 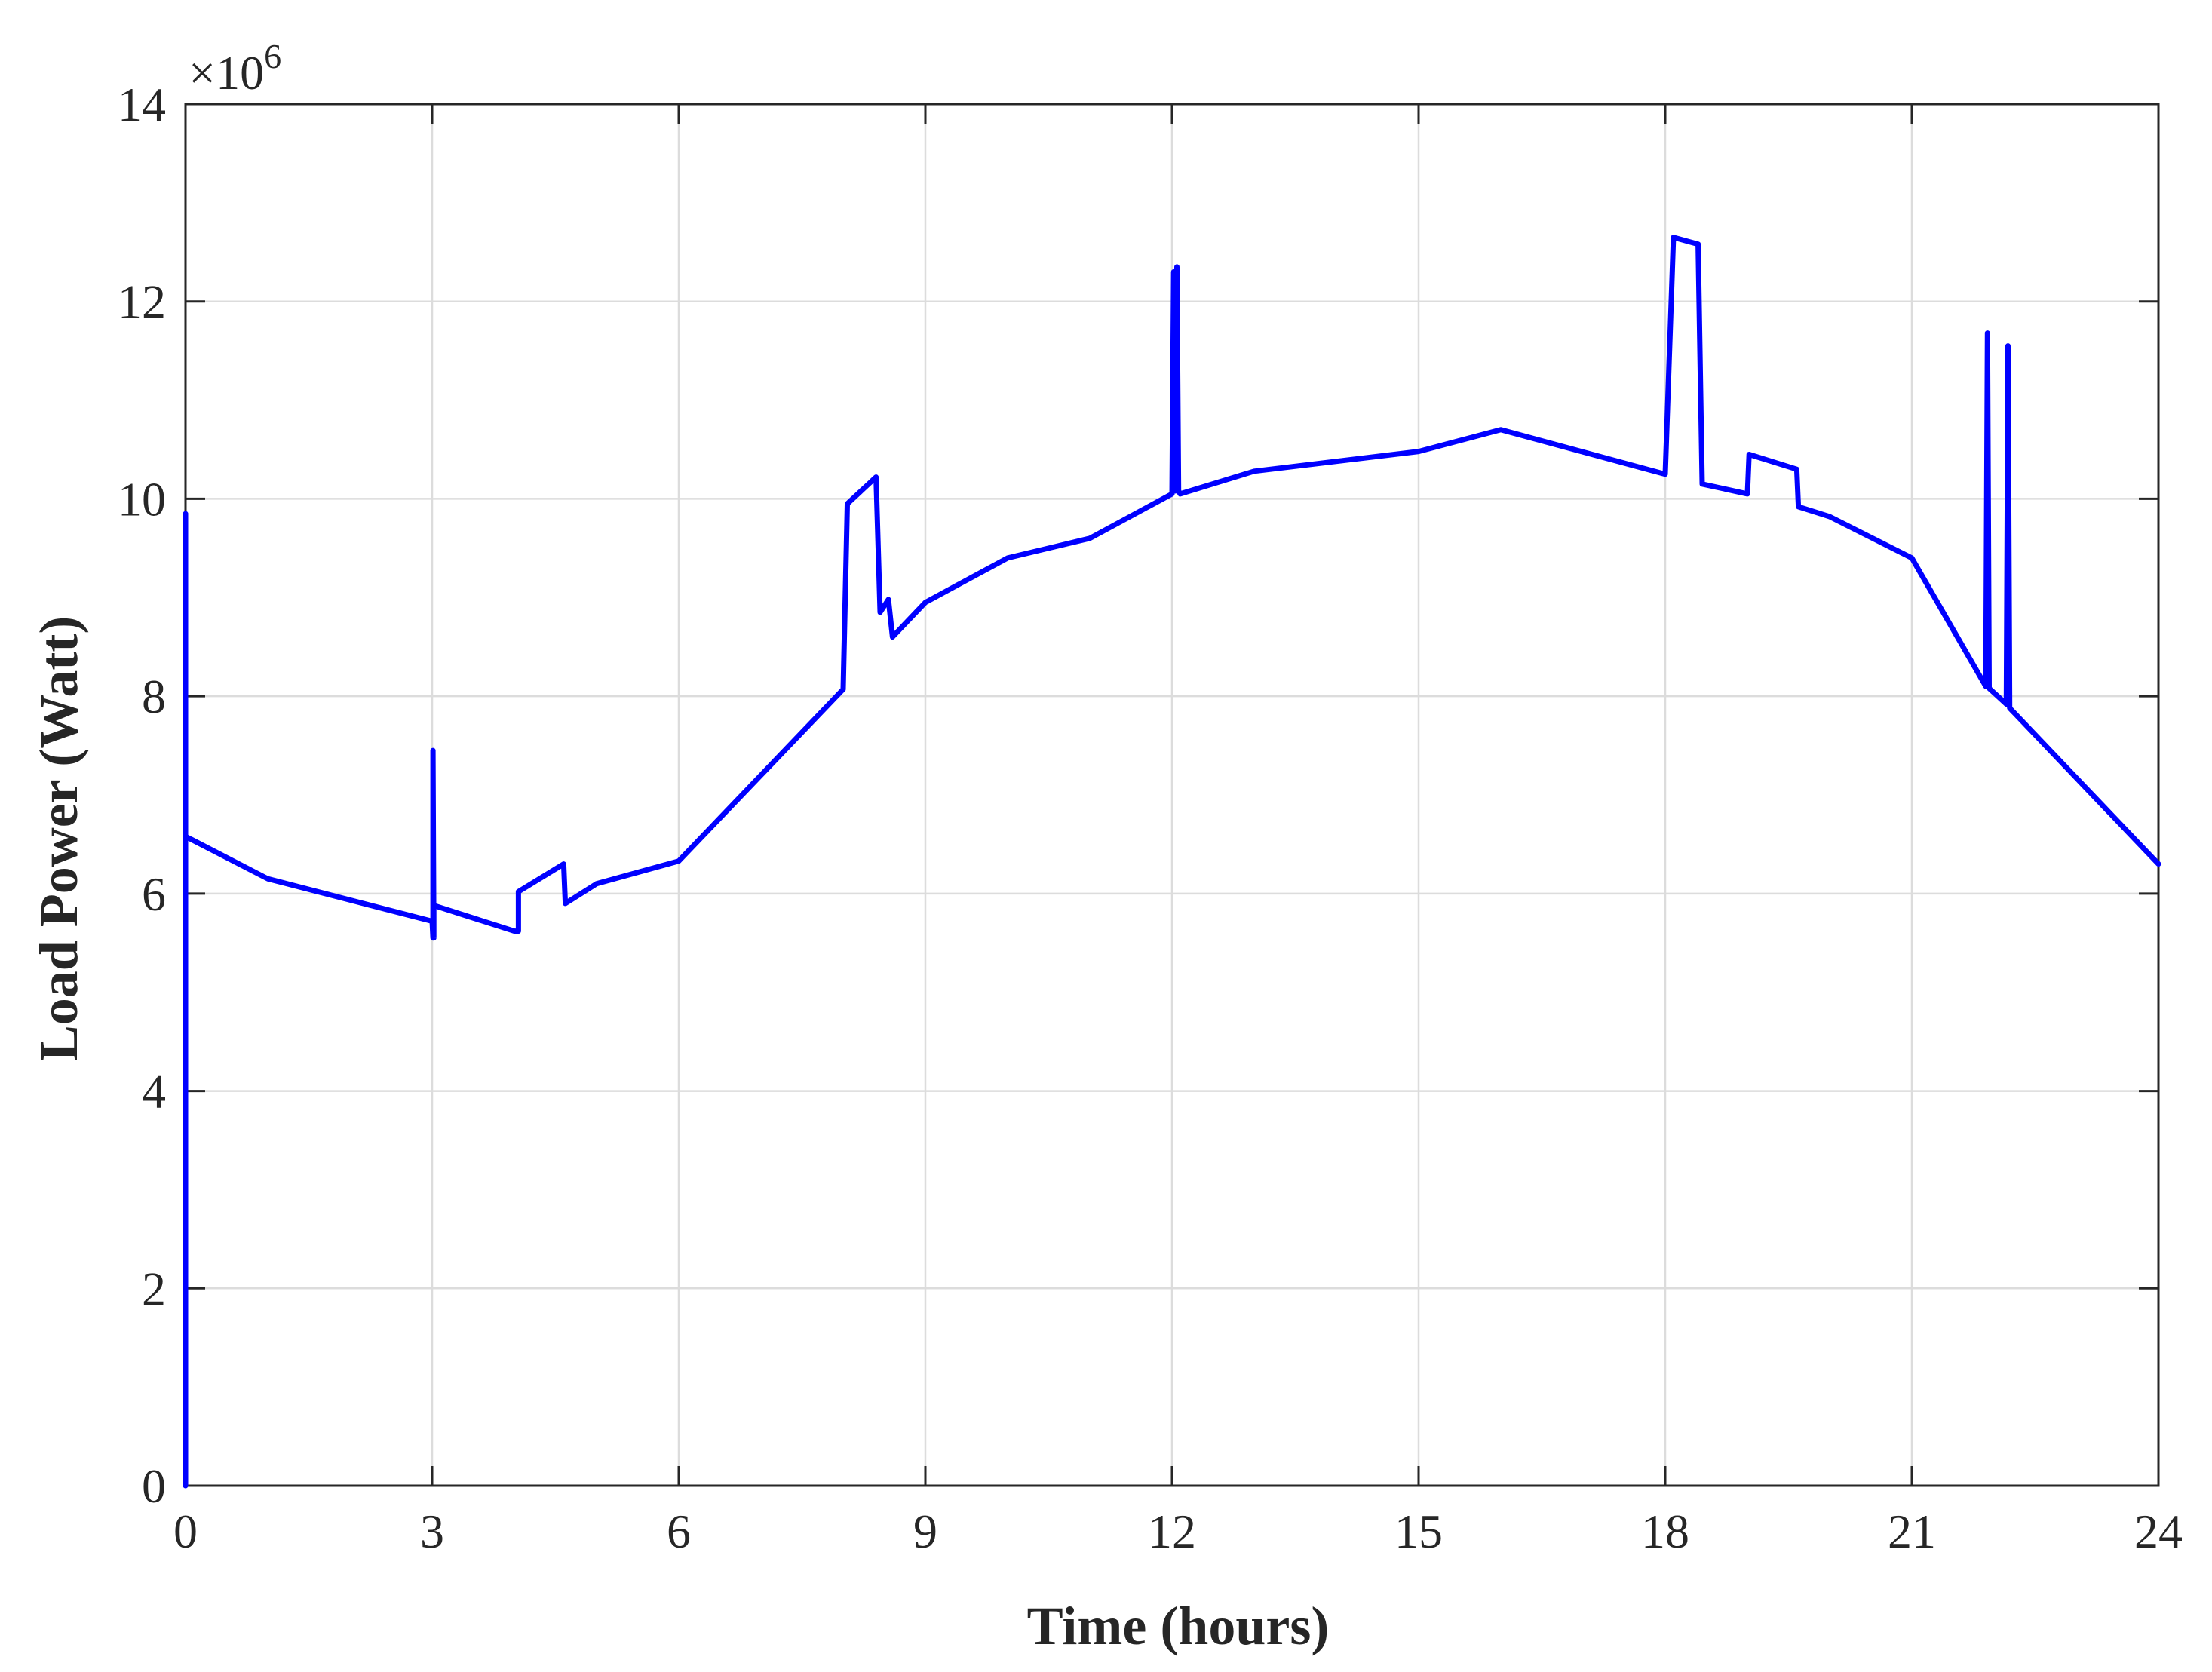 I want to click on y-exponent-label: ×10⁶, so click(x=235, y=68).